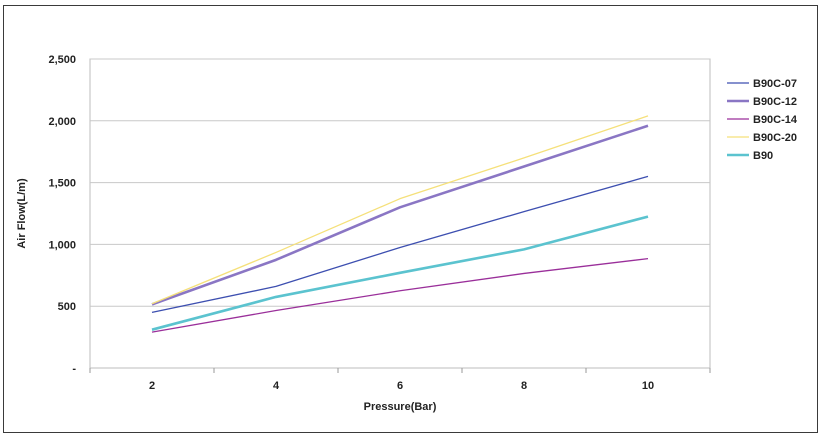 This screenshot has width=823, height=441. Describe the element at coordinates (524, 386) in the screenshot. I see `x-tick-label: 8` at that location.